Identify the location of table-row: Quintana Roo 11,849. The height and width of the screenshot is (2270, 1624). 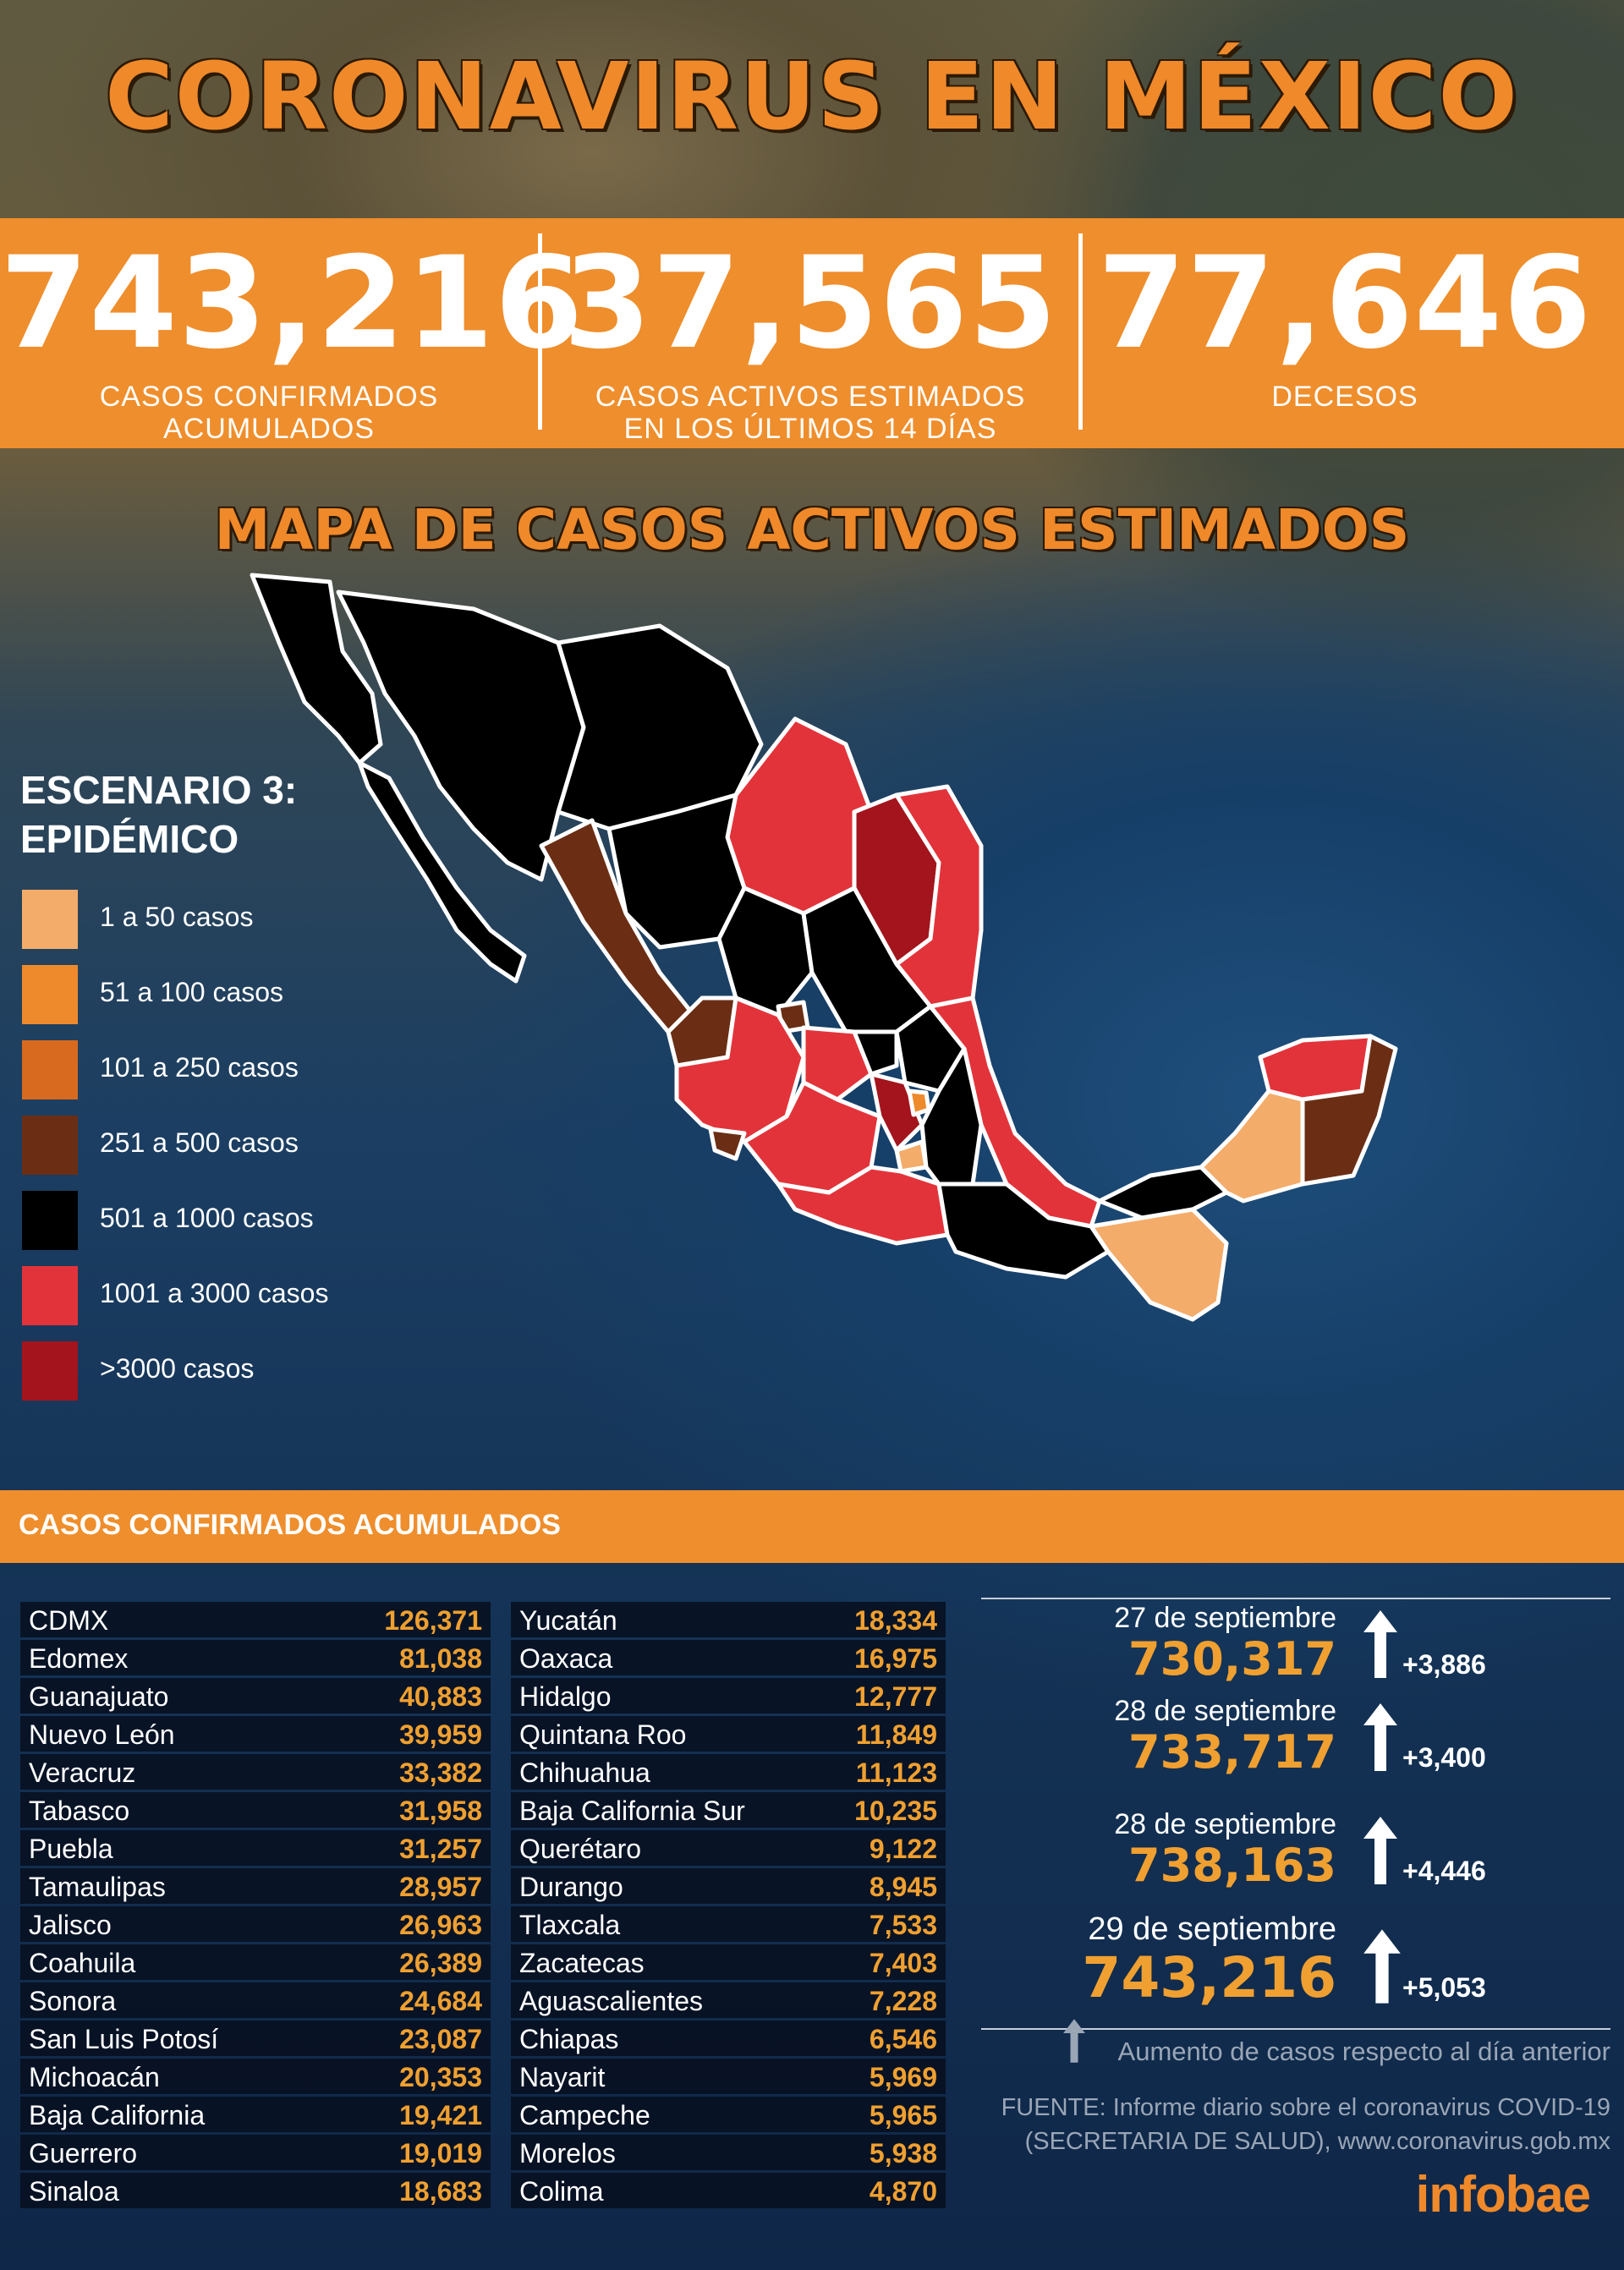
(729, 1734).